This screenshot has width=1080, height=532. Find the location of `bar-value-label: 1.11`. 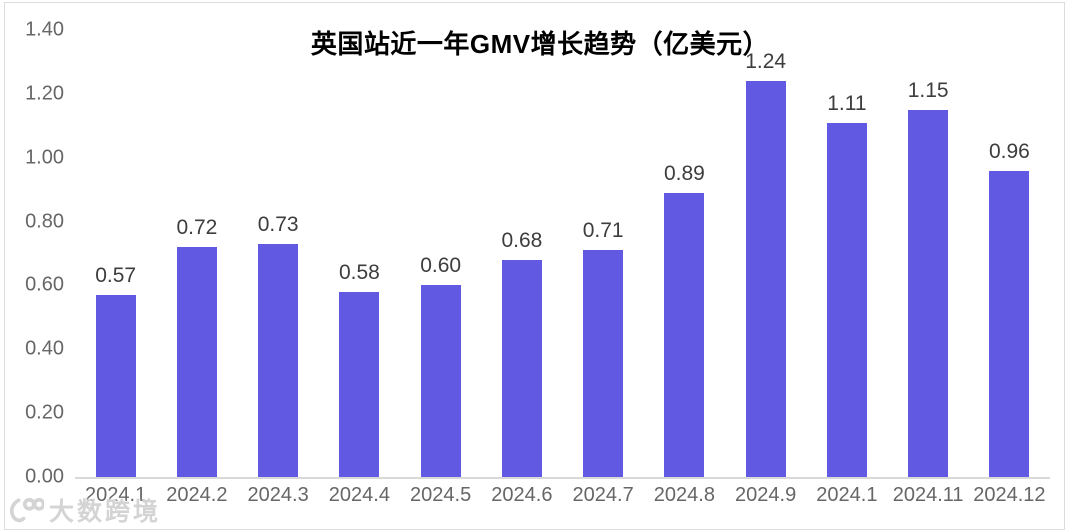

bar-value-label: 1.11 is located at coordinates (847, 103).